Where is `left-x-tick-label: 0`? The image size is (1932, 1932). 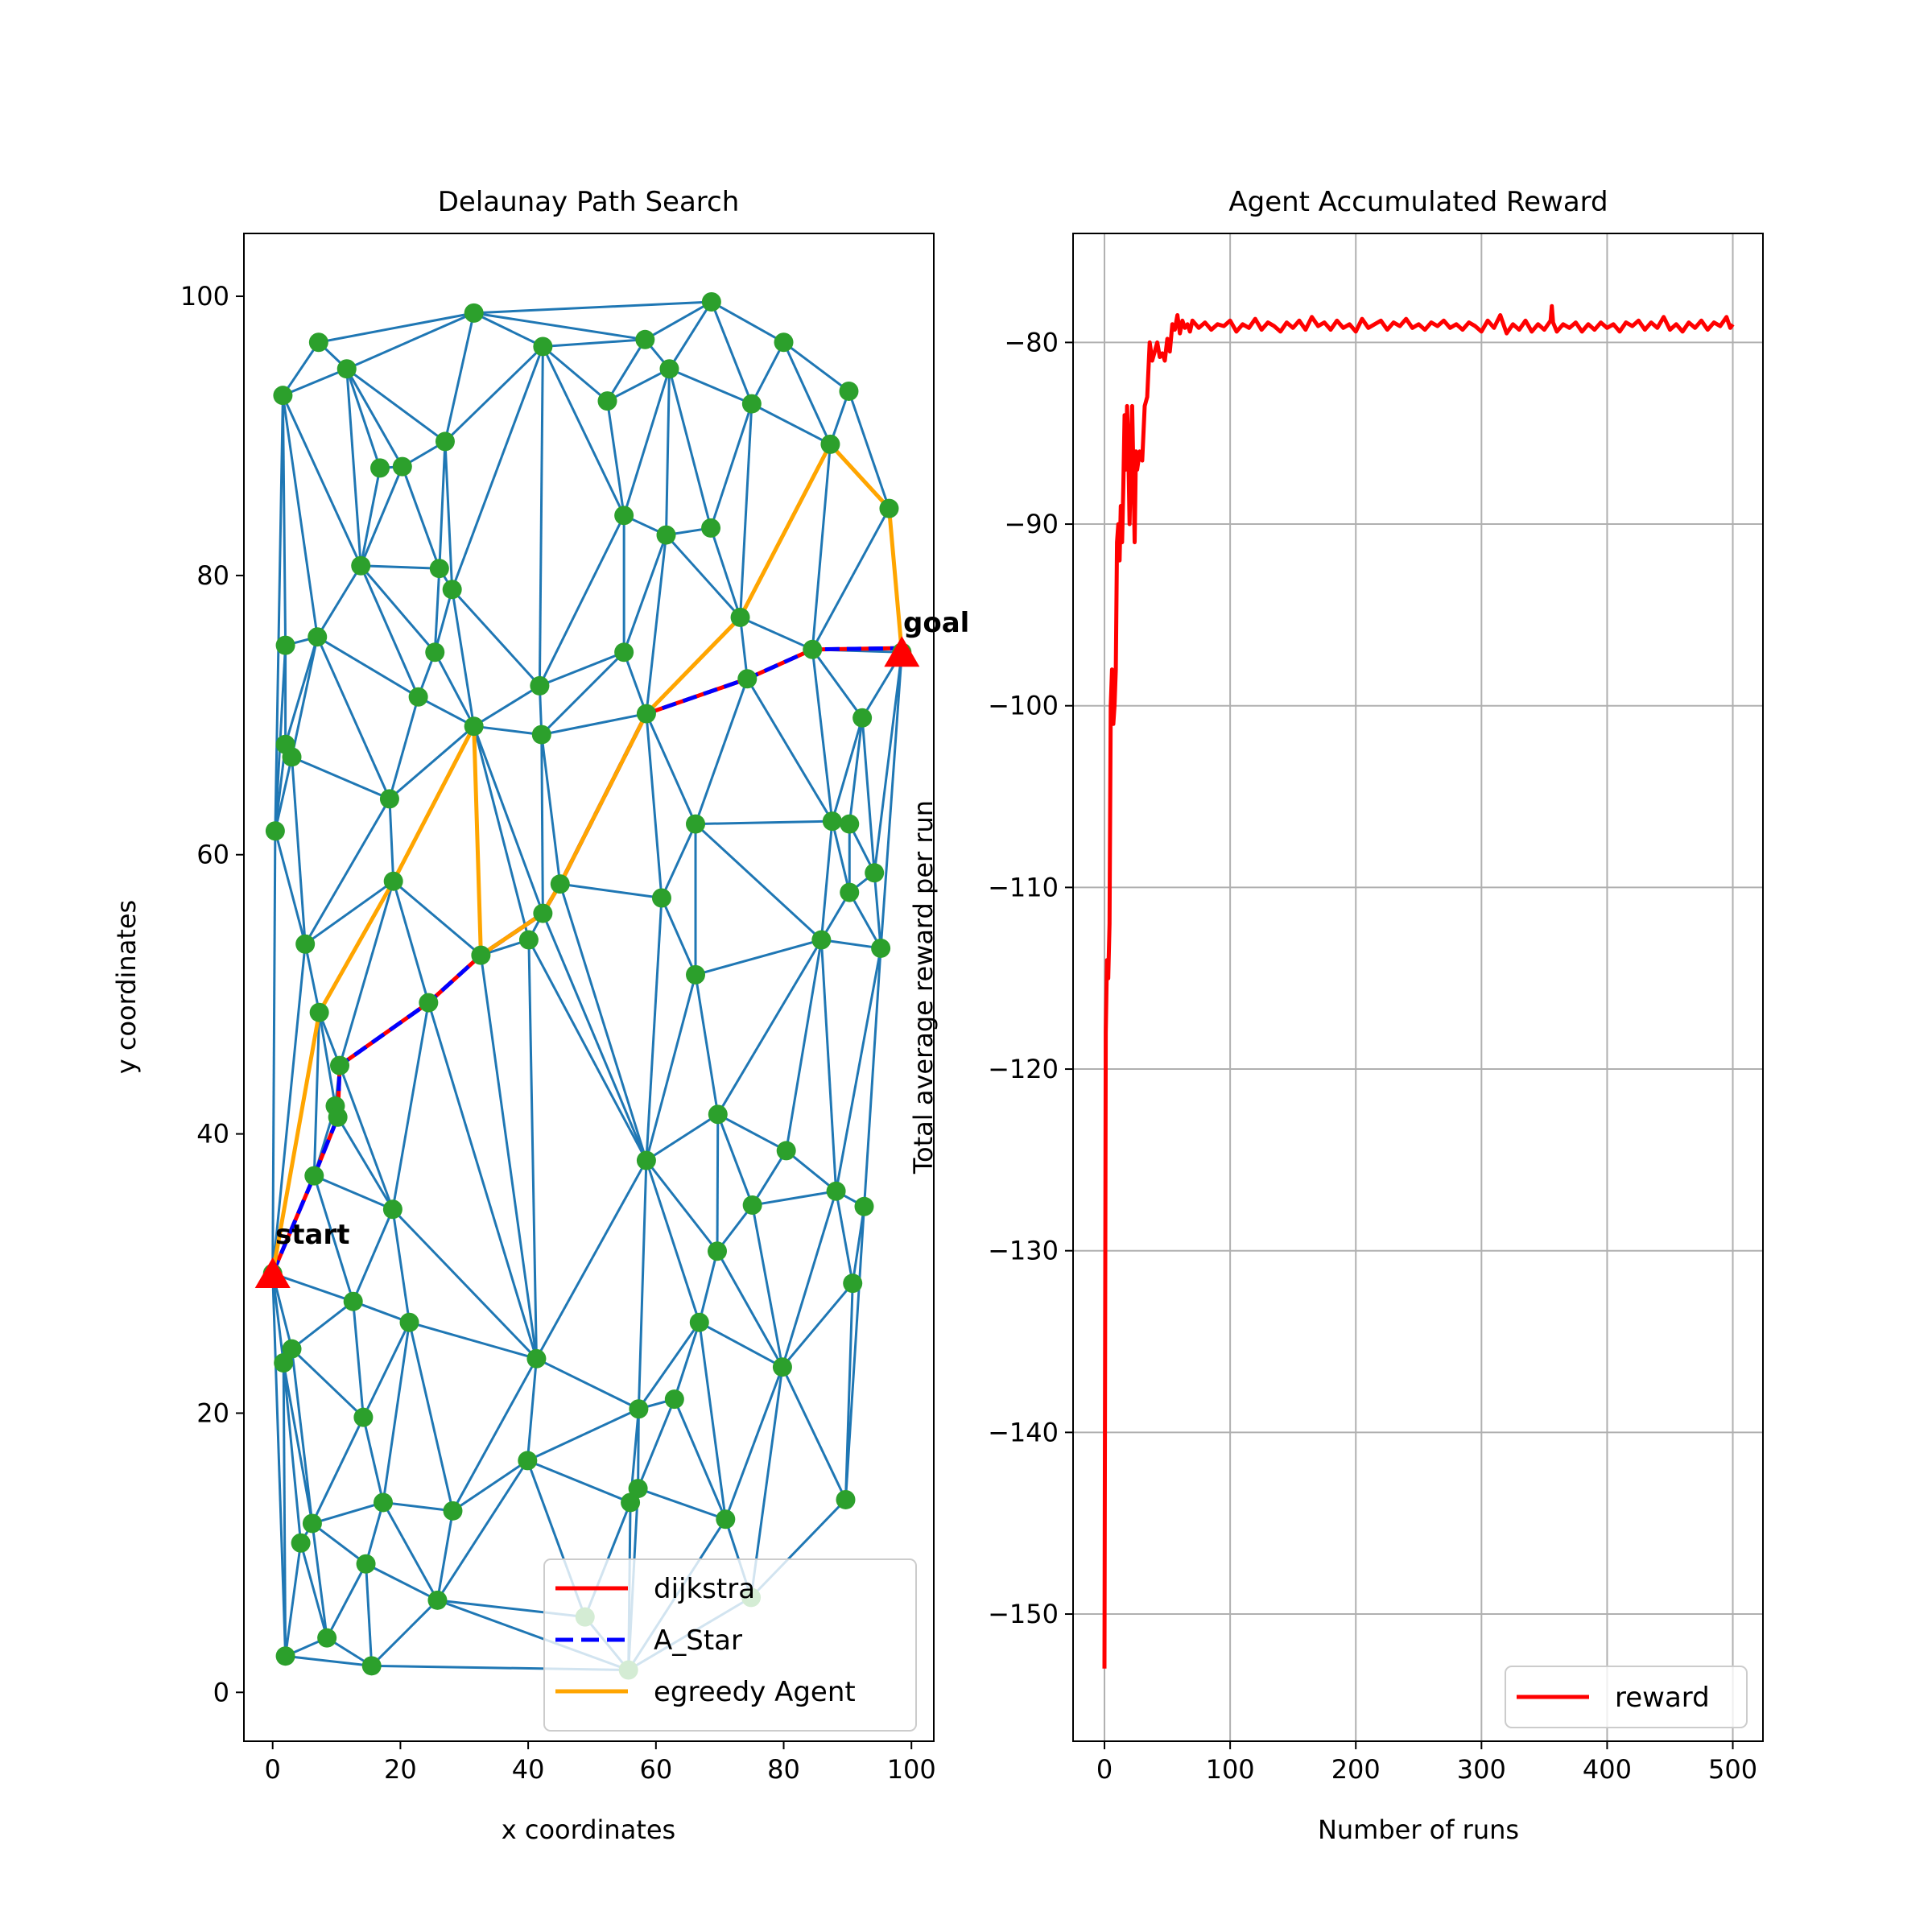
left-x-tick-label: 0 is located at coordinates (273, 1770).